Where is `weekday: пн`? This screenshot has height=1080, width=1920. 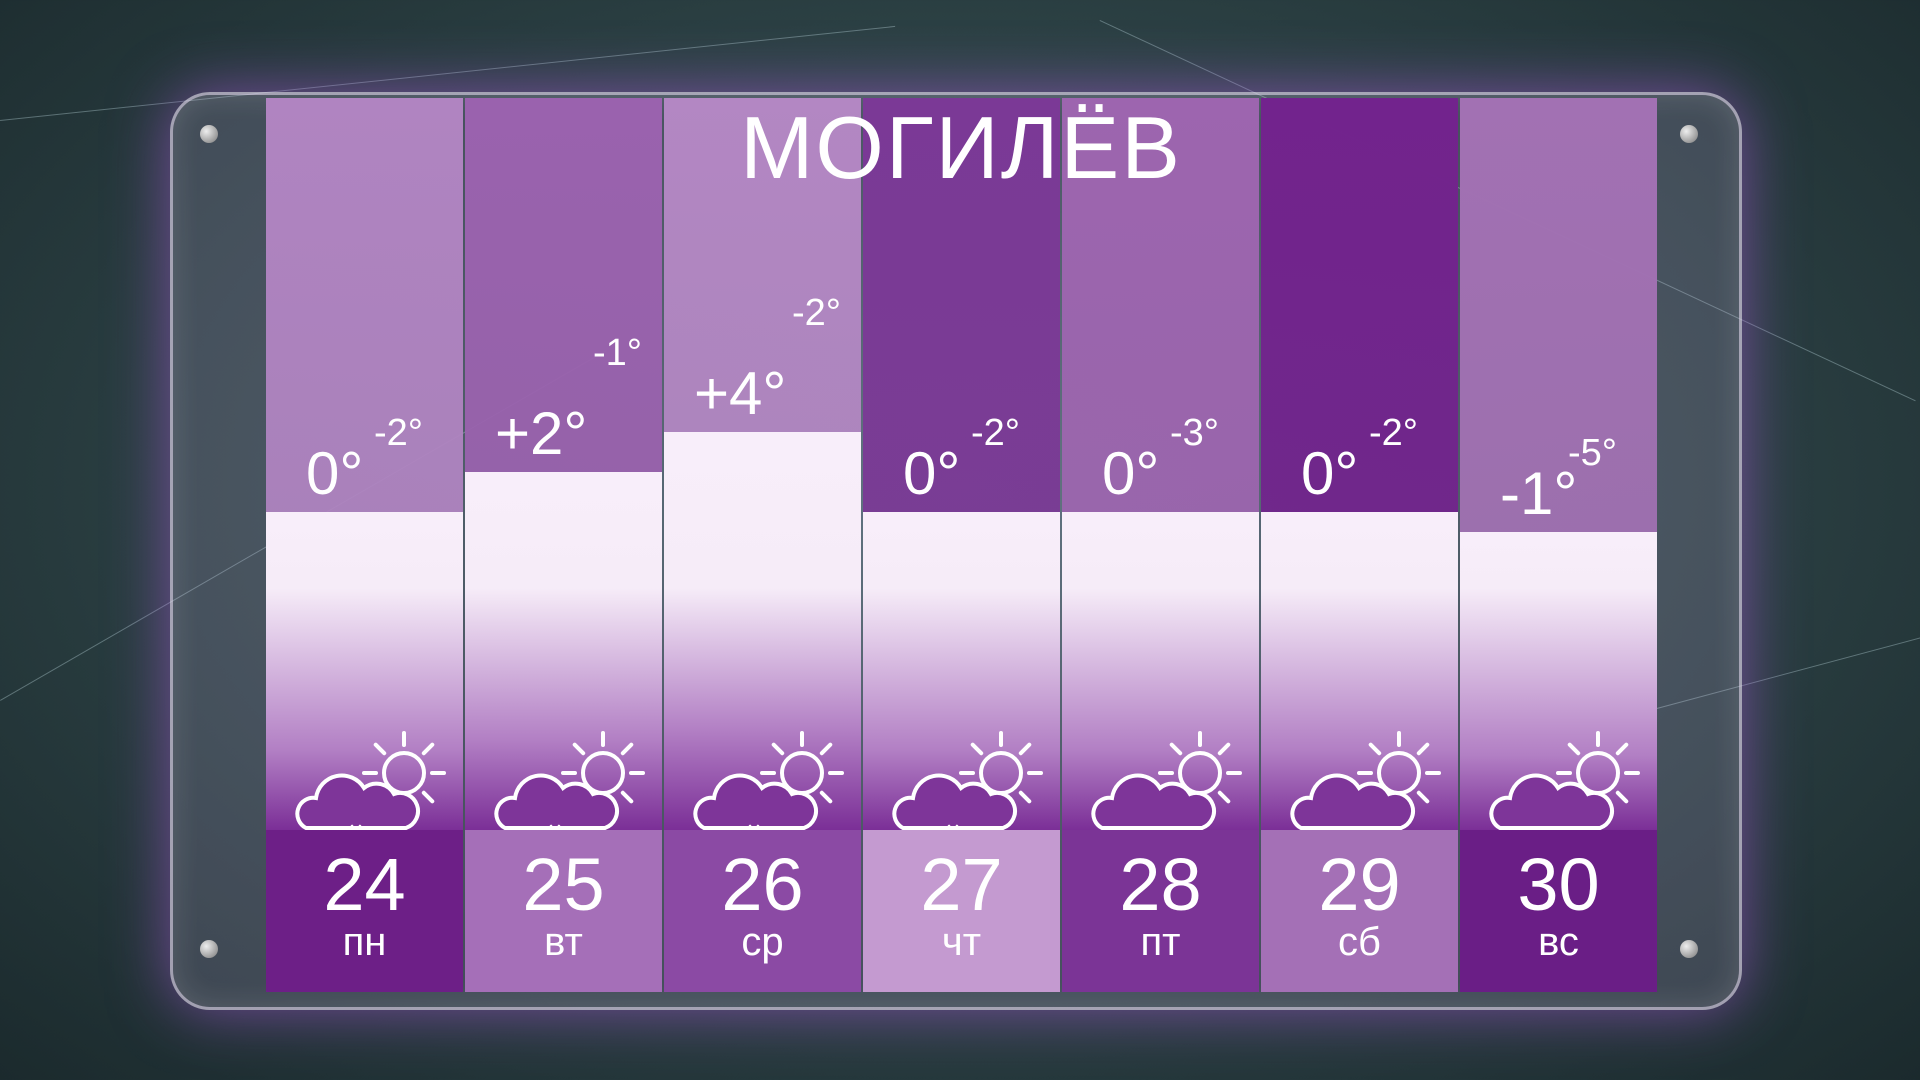 weekday: пн is located at coordinates (364, 942).